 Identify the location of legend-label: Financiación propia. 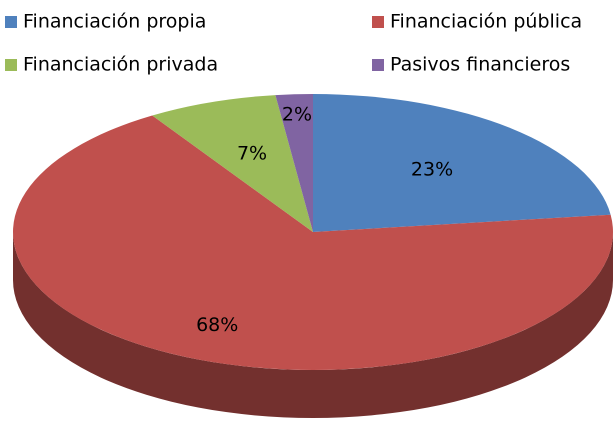
(114, 22).